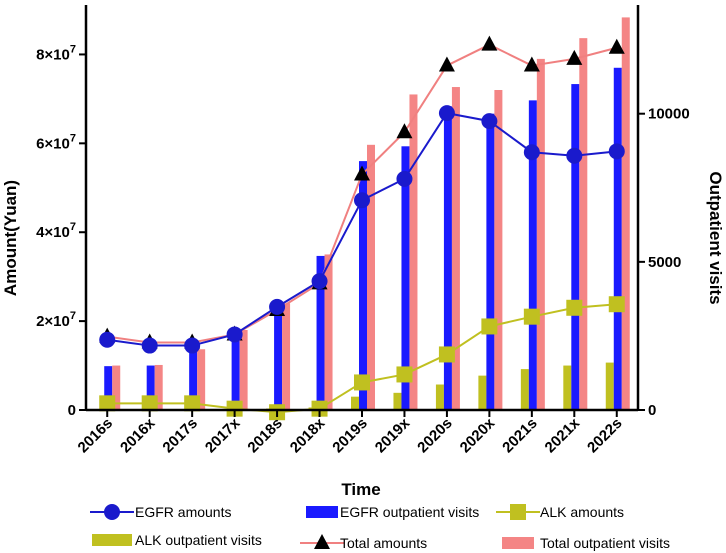  What do you see at coordinates (107, 403) in the screenshot?
I see `marker-alk-amounts-2016s` at bounding box center [107, 403].